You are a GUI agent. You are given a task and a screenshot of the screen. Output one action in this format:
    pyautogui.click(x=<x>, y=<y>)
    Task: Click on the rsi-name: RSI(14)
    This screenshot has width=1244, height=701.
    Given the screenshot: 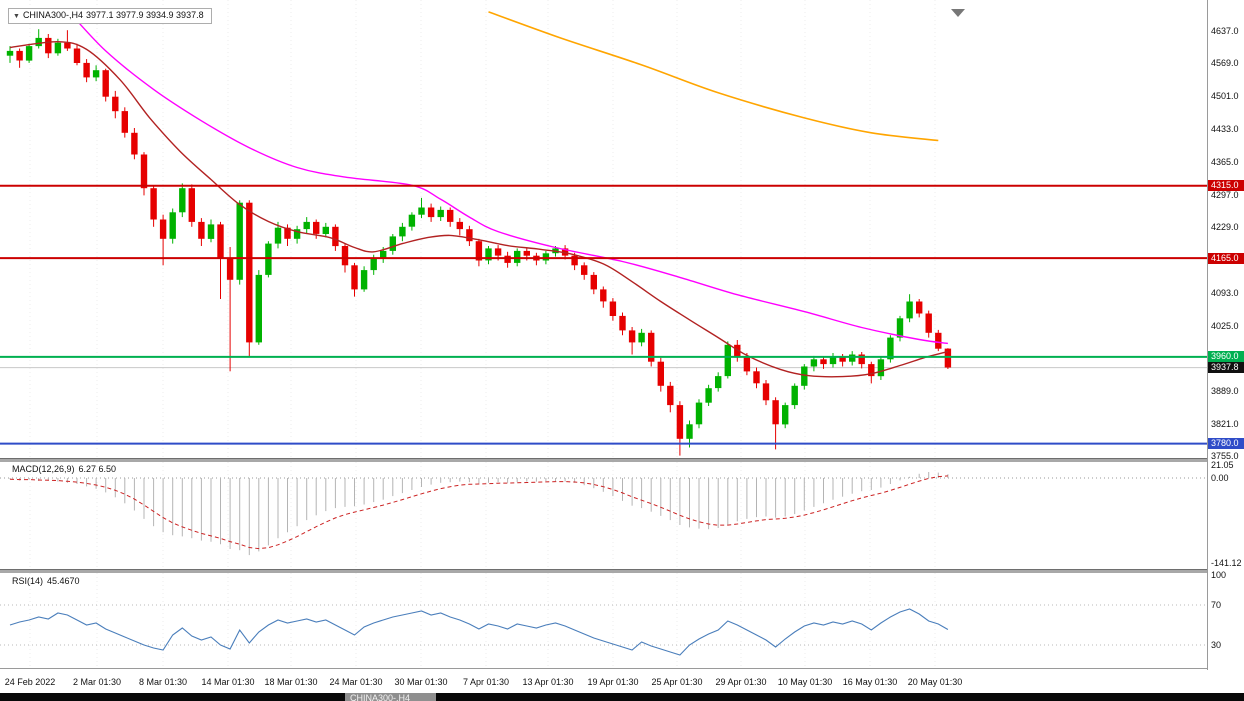 What is the action you would take?
    pyautogui.click(x=28, y=581)
    